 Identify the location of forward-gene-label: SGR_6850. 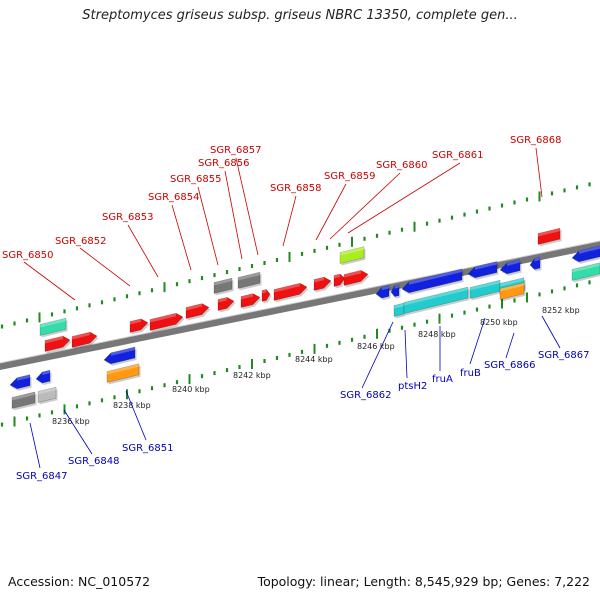
(28, 255).